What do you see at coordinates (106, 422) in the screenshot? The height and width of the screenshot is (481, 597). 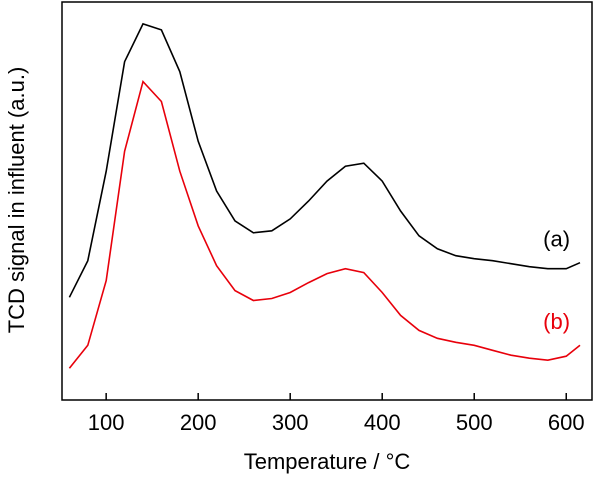 I see `x-tick-label: 100` at bounding box center [106, 422].